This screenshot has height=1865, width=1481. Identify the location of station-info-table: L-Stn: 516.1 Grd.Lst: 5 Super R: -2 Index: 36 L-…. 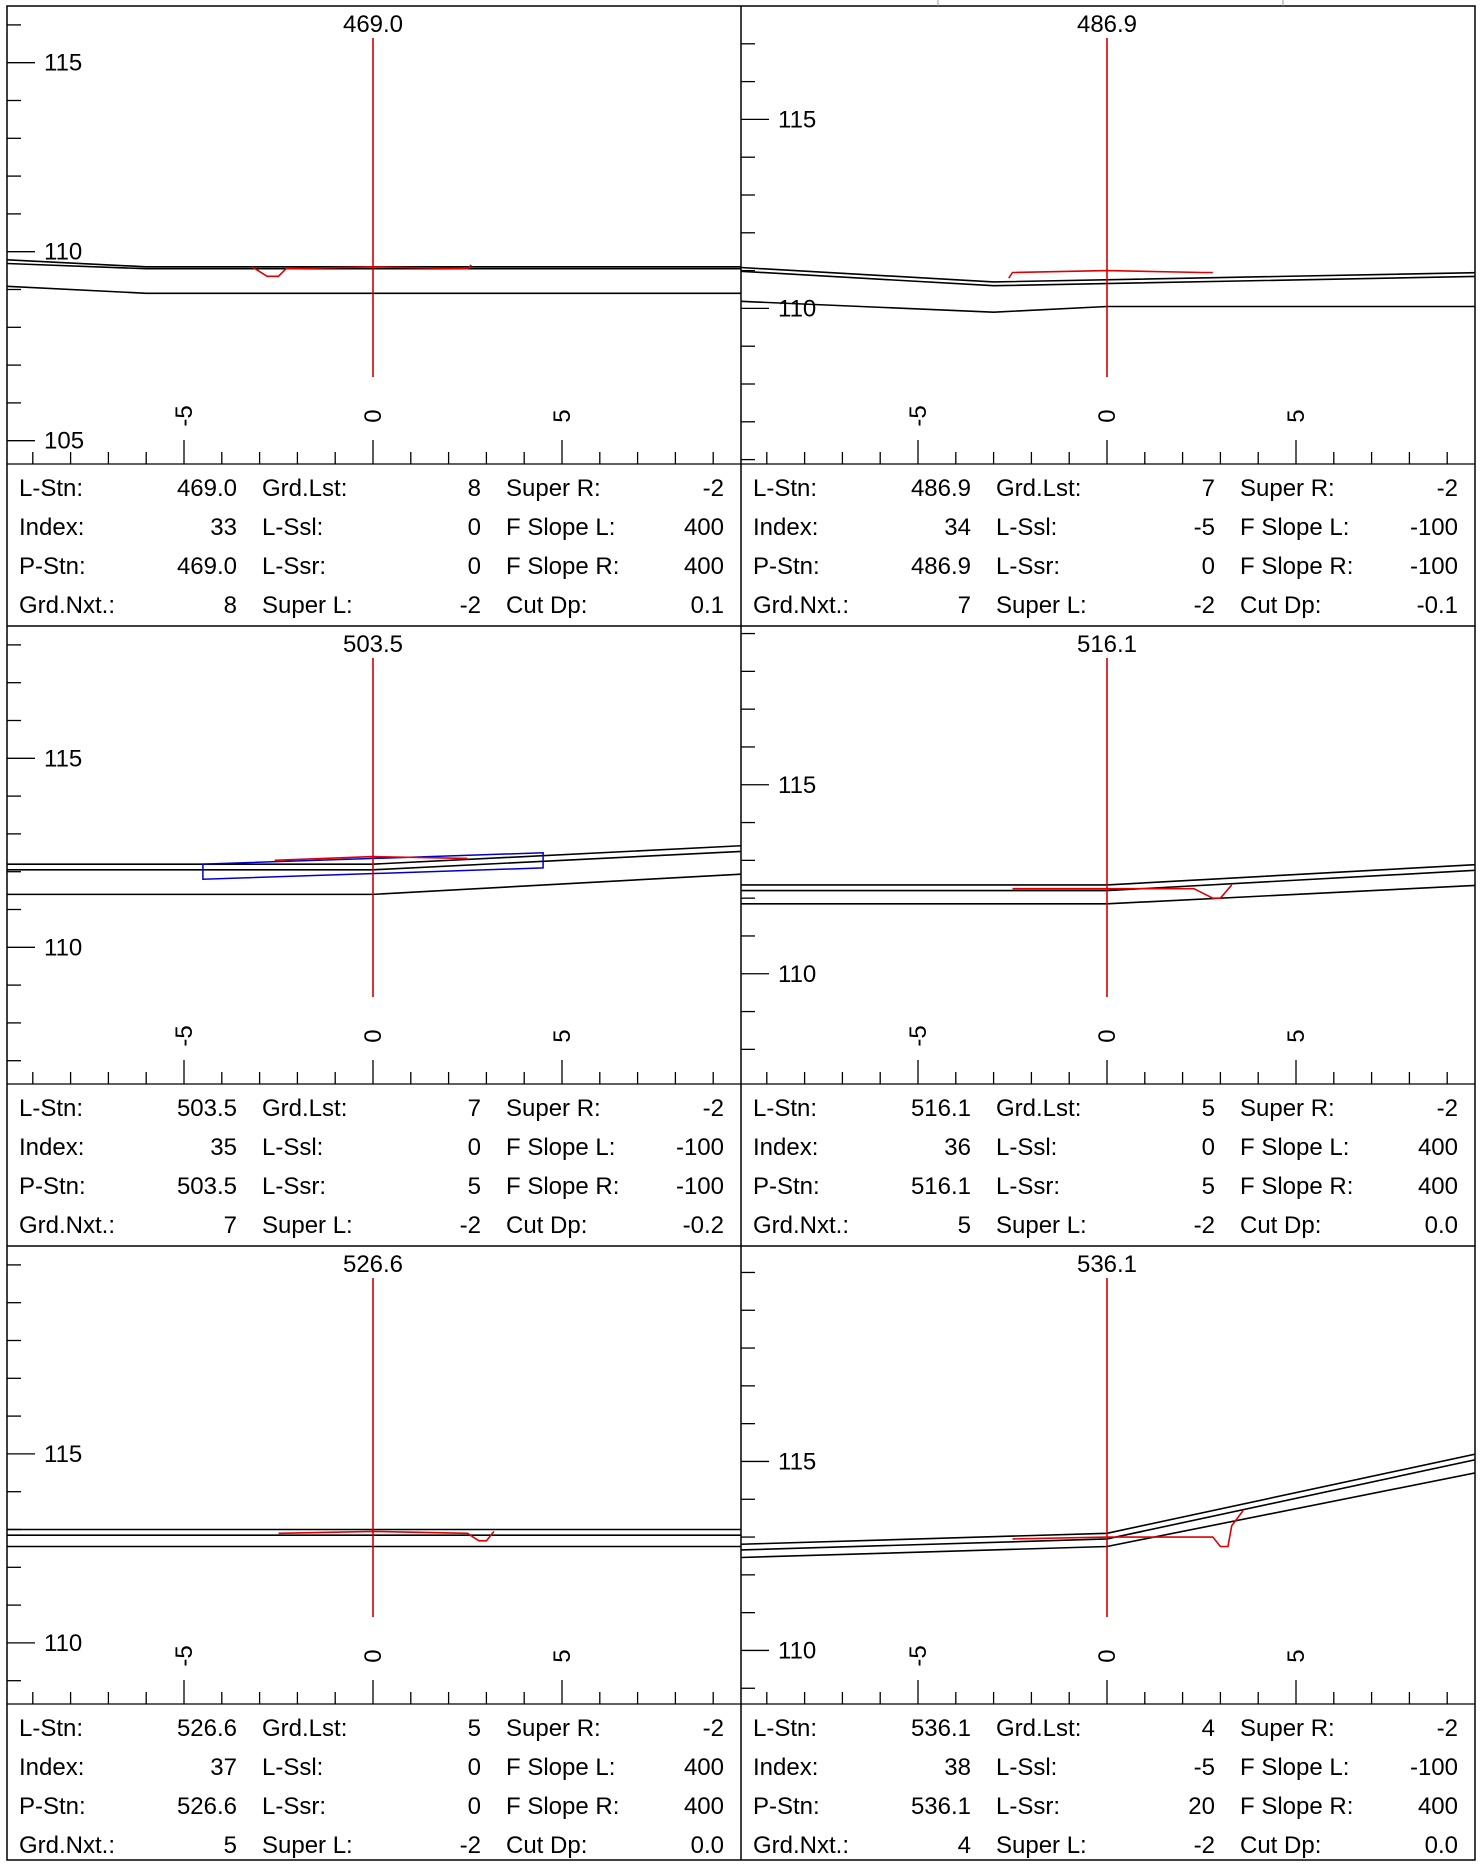
(1105, 1167).